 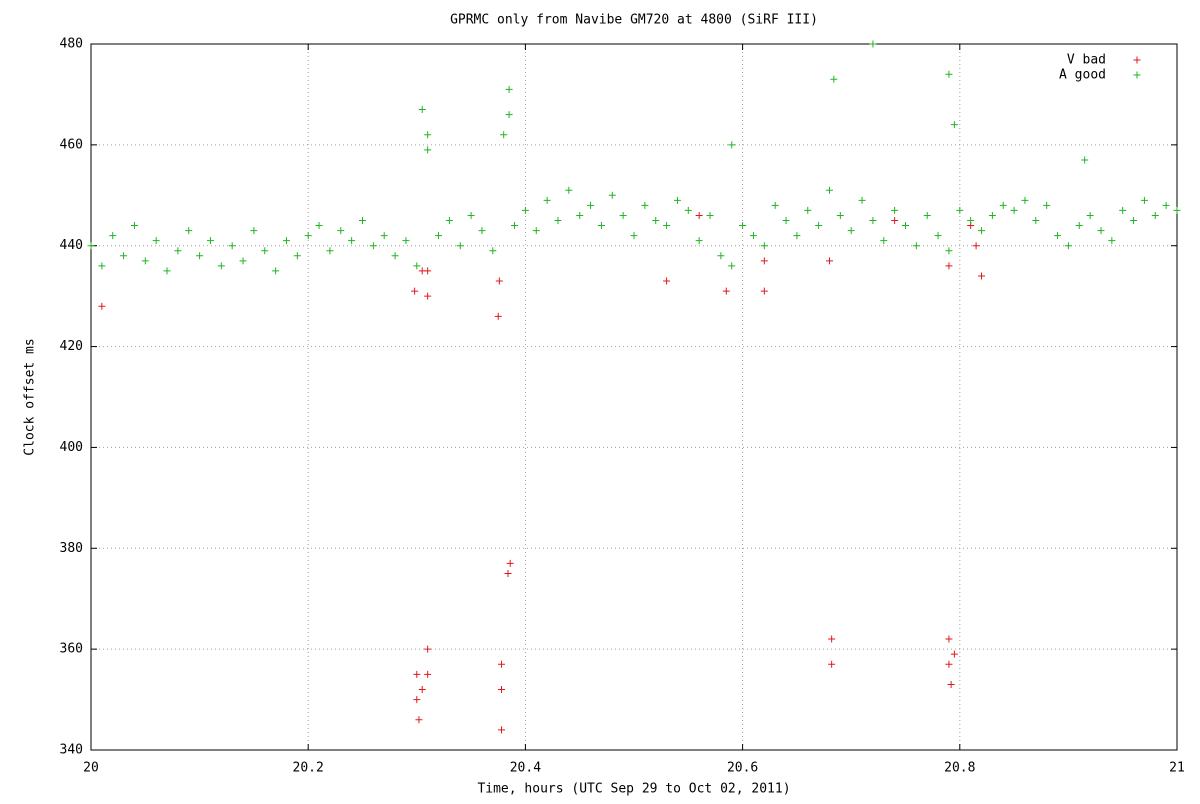 I want to click on y-axis-label: Clock offset ms, so click(x=30, y=396).